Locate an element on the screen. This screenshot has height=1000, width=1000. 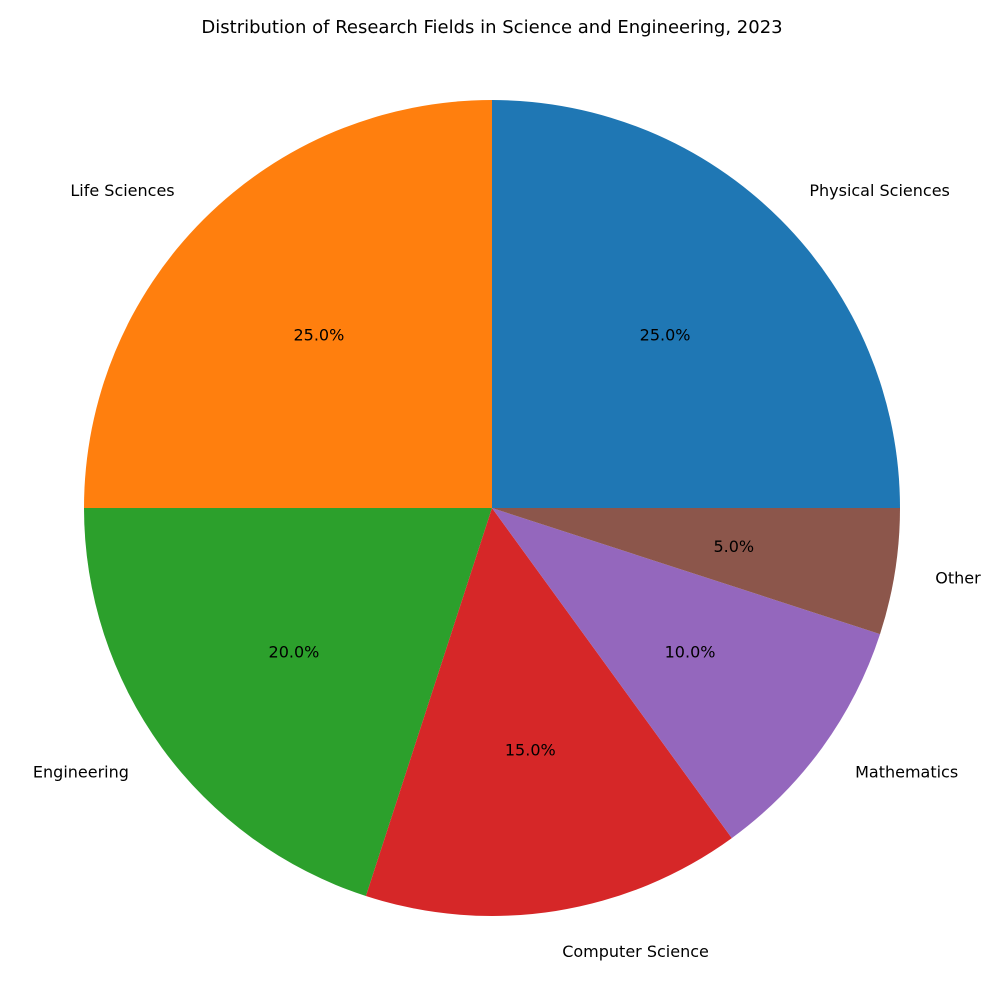
slice-label-life-sciences: Life Sciences is located at coordinates (122, 190).